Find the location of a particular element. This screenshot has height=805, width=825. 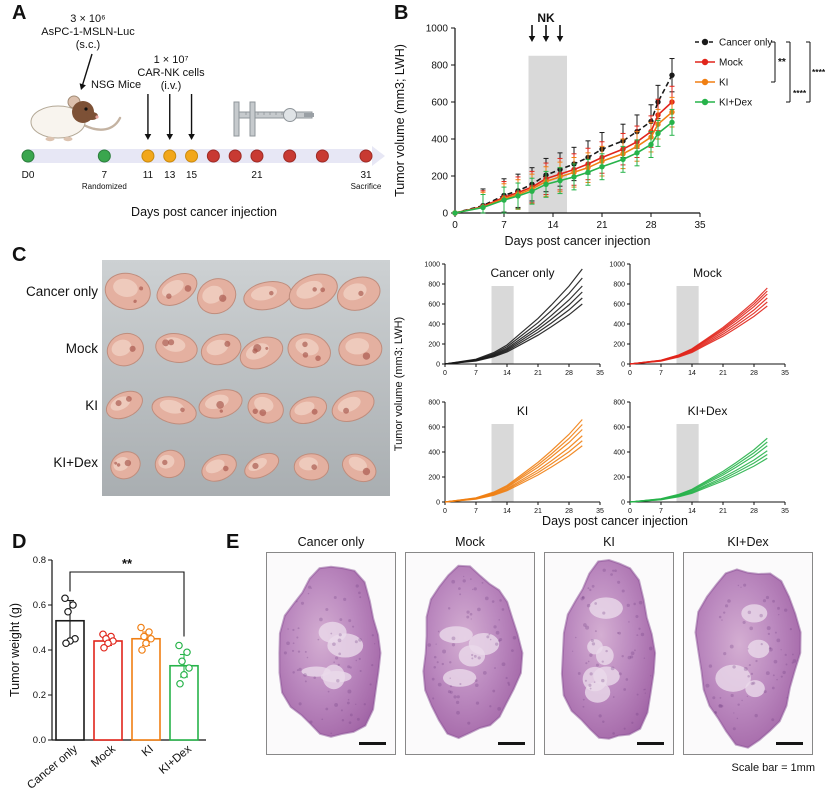

svg-text: Randomized is located at coordinates (104, 186).